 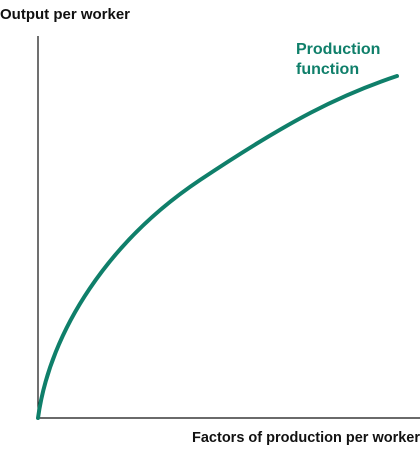 What do you see at coordinates (65, 14) in the screenshot?
I see `y-axis-label: Output per worker` at bounding box center [65, 14].